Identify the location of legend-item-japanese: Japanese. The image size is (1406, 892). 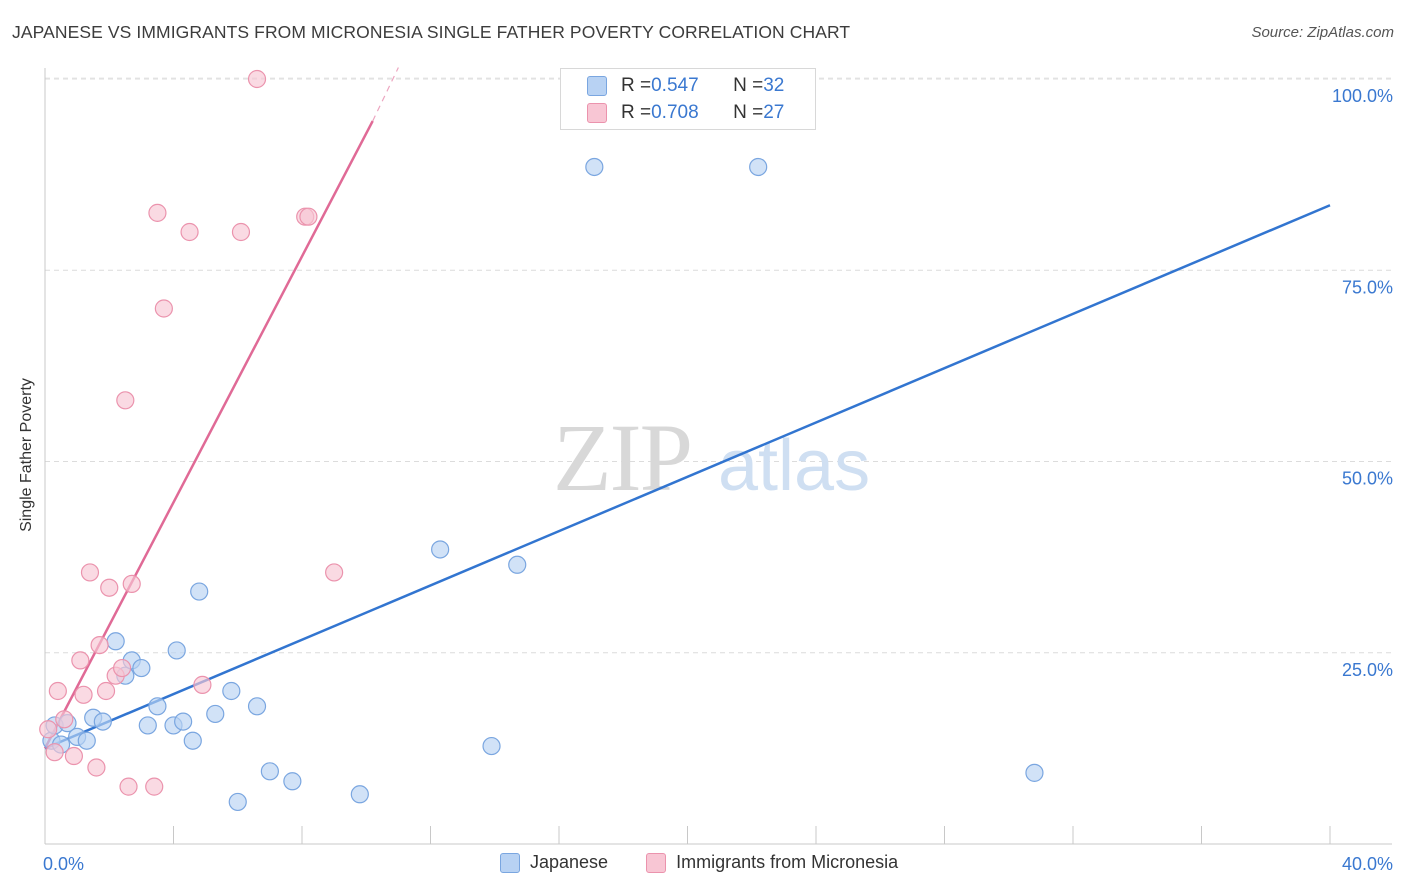
(554, 862).